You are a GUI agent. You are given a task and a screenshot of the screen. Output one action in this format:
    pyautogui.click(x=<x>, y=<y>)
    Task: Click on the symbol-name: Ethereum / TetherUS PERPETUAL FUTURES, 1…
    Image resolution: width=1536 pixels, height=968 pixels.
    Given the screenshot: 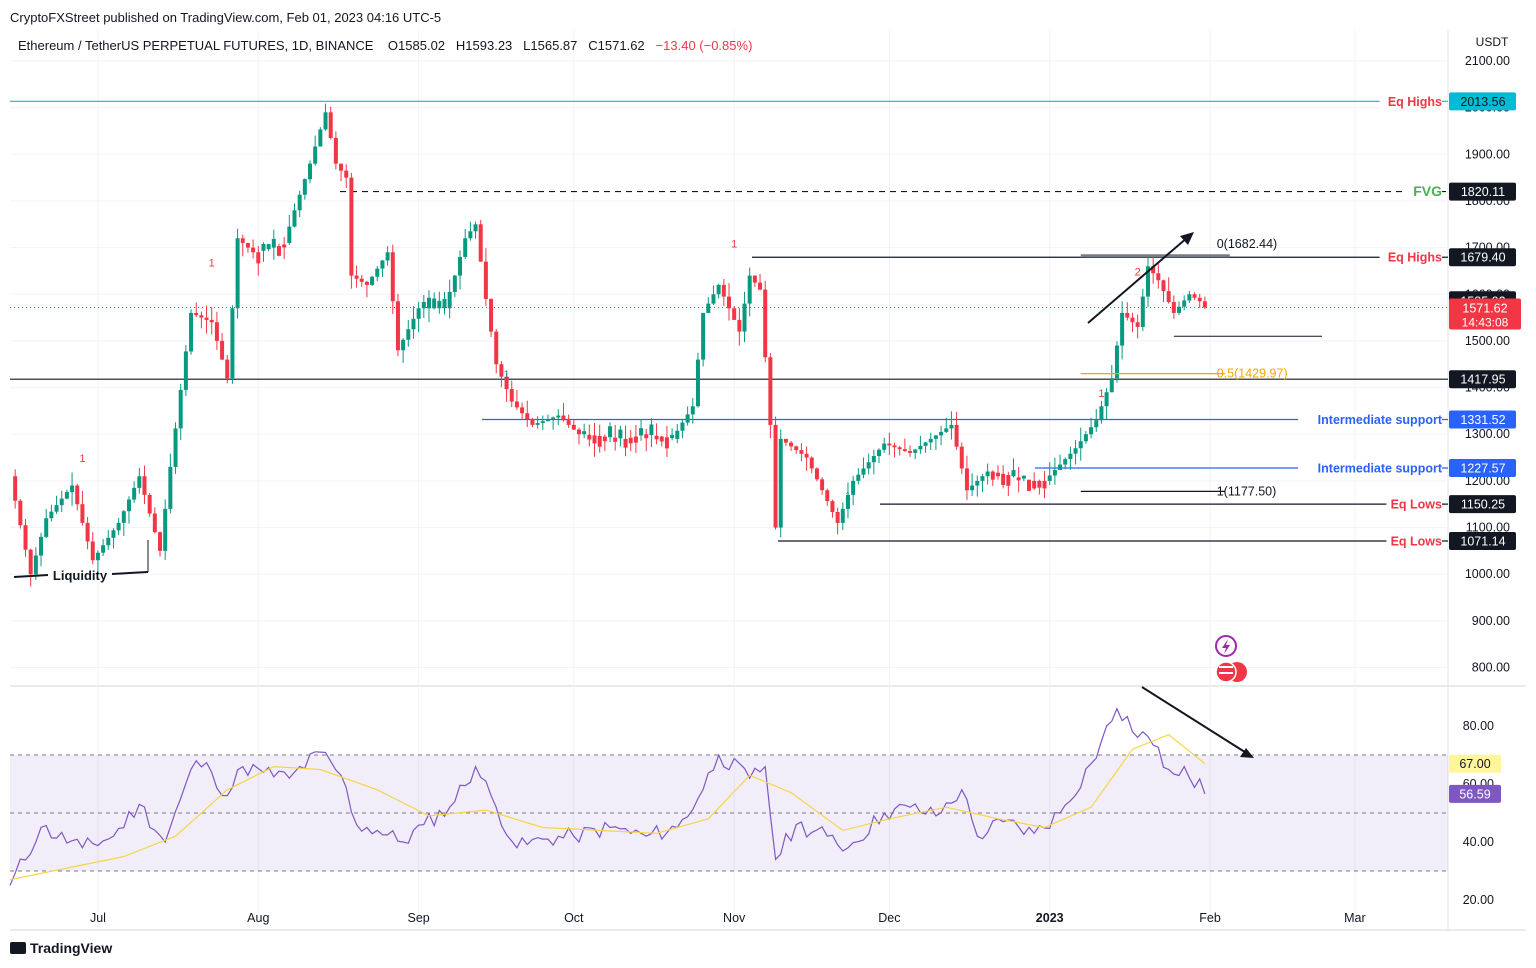 What is the action you would take?
    pyautogui.click(x=196, y=45)
    